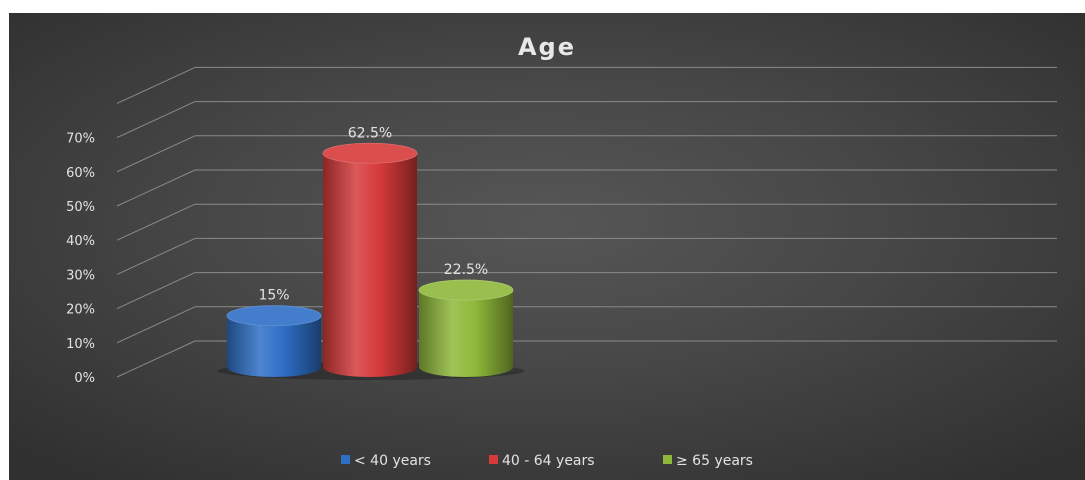 This screenshot has height=480, width=1085. What do you see at coordinates (80, 139) in the screenshot?
I see `y-tick-label: 70%` at bounding box center [80, 139].